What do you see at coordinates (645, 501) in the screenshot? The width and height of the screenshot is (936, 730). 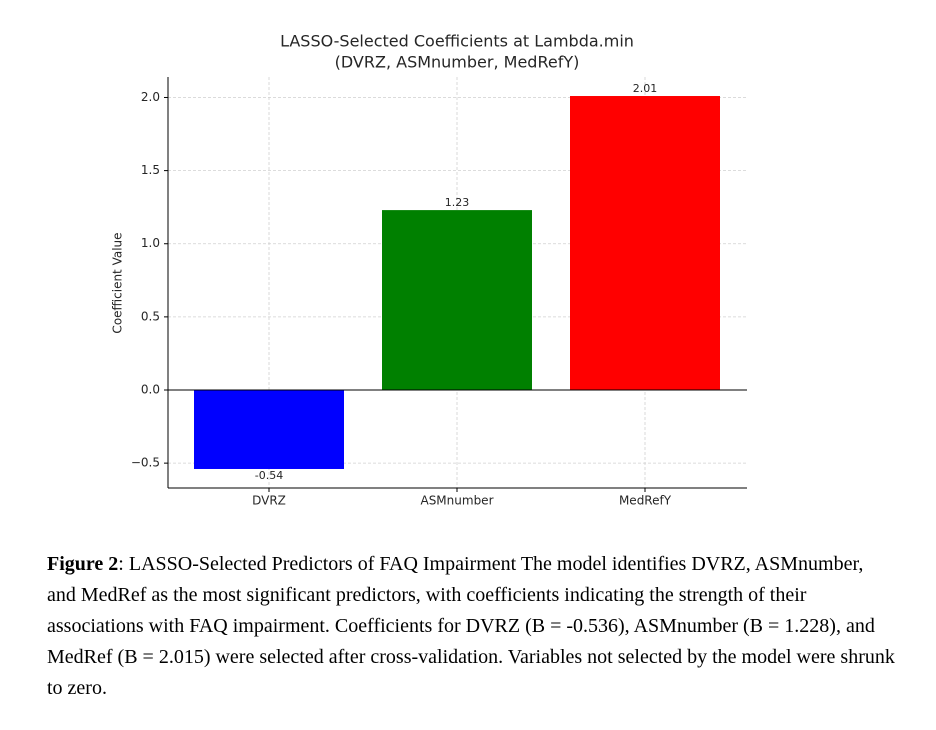 I see `x-tick-label: MedRefY` at bounding box center [645, 501].